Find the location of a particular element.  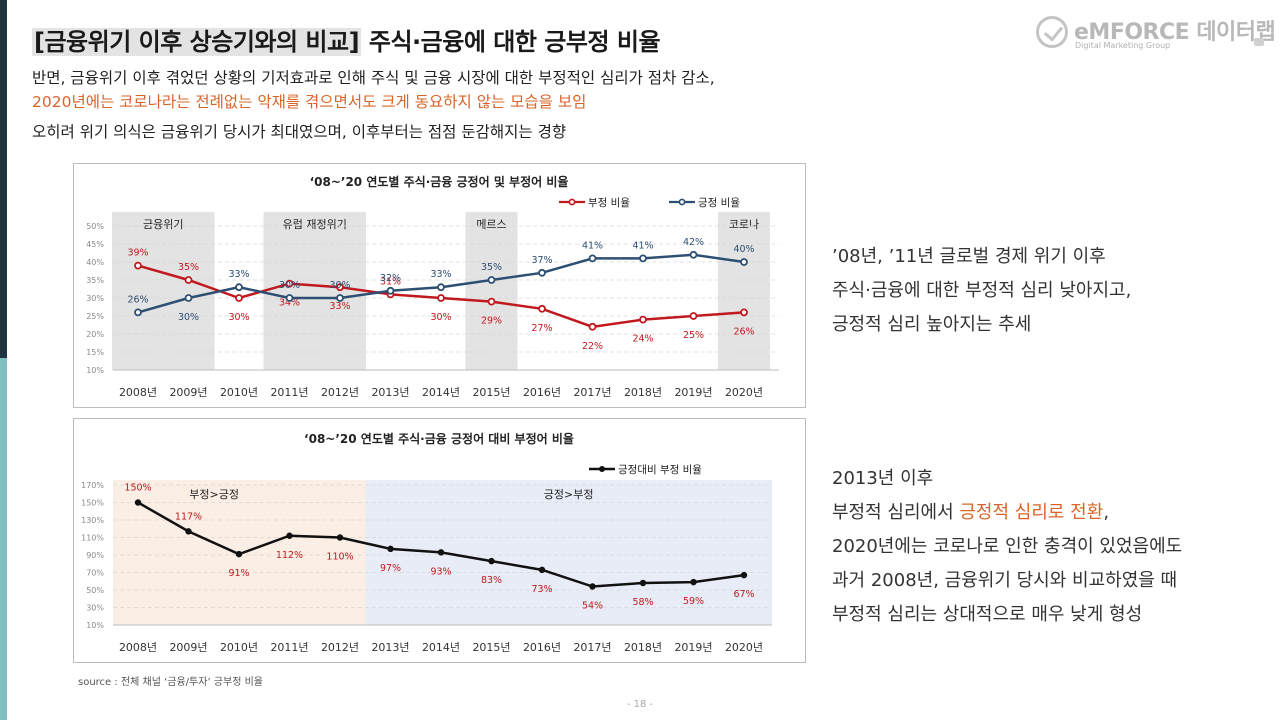

negative-data-label: 35% is located at coordinates (188, 267).